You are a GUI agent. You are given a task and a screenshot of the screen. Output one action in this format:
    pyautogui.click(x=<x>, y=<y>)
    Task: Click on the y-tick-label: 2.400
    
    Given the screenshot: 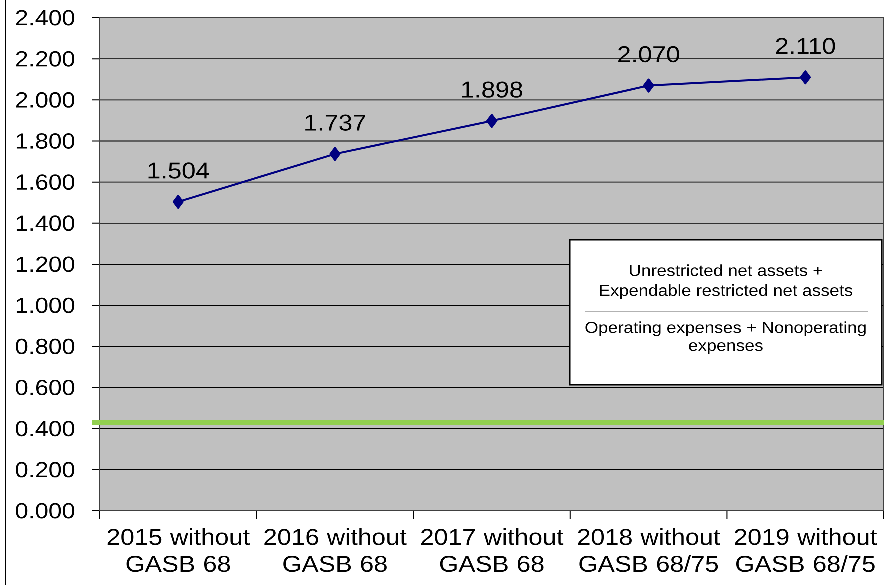 What is the action you would take?
    pyautogui.click(x=45, y=18)
    